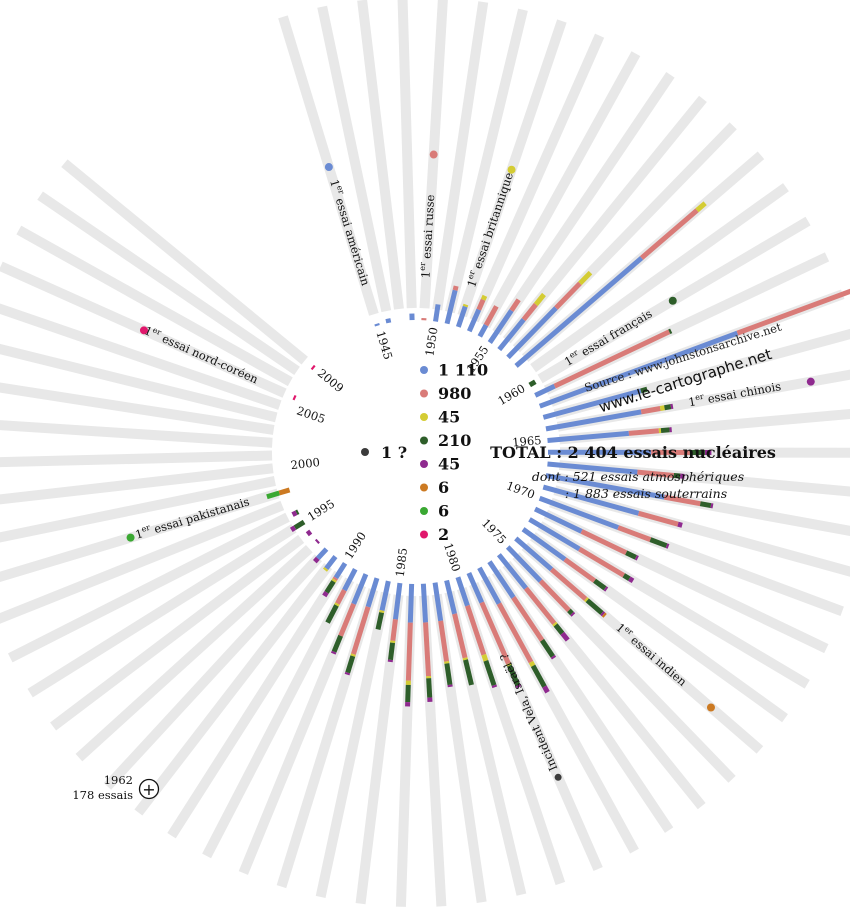 This screenshot has height=912, width=850. What do you see at coordinates (305, 463) in the screenshot?
I see `year-tick-2000: 2000` at bounding box center [305, 463].